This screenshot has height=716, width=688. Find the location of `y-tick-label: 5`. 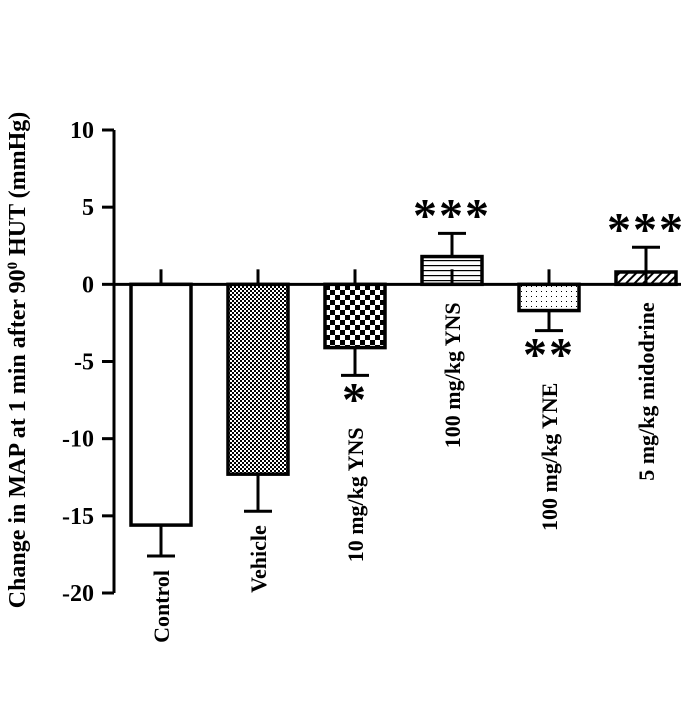

y-tick-label: 5 is located at coordinates (88, 208).